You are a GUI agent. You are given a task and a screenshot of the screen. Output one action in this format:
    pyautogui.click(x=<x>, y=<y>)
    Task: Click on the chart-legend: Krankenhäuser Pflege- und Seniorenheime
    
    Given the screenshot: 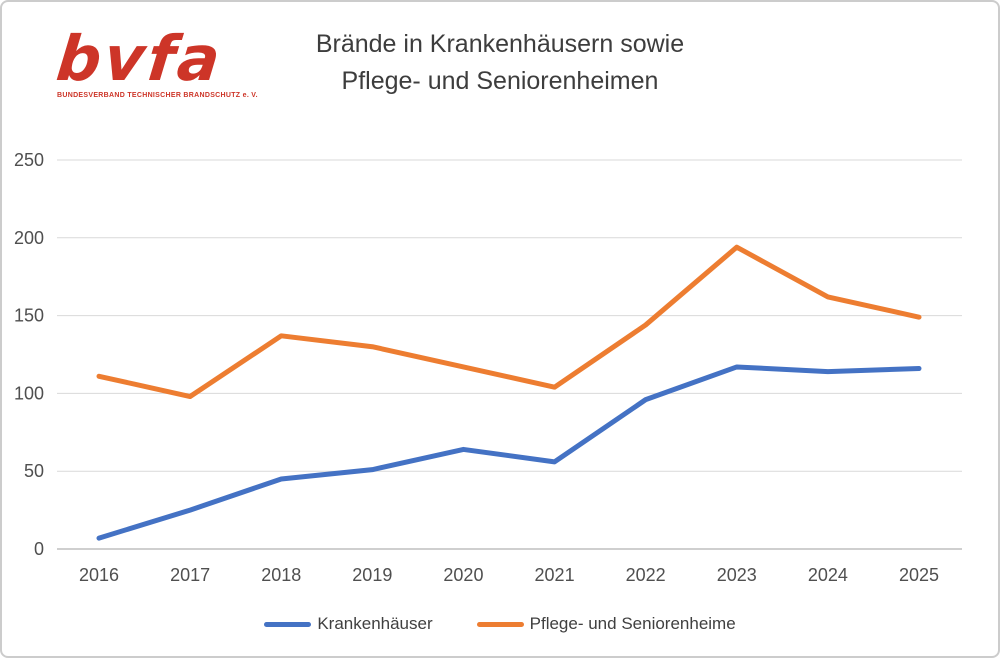 What is the action you would take?
    pyautogui.click(x=500, y=624)
    